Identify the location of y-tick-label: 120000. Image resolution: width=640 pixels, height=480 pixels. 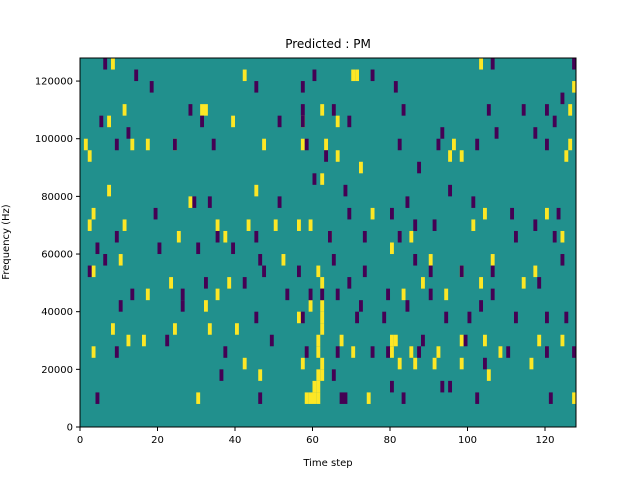
(54, 82).